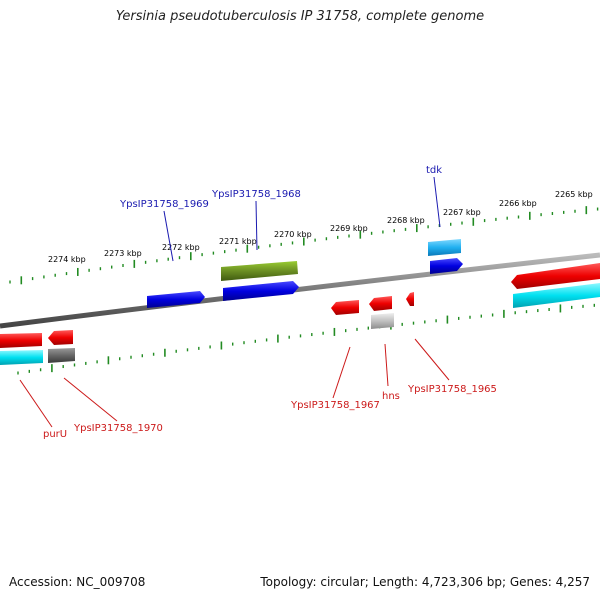  I want to click on scale-label-2272: 2272 kbp, so click(181, 247).